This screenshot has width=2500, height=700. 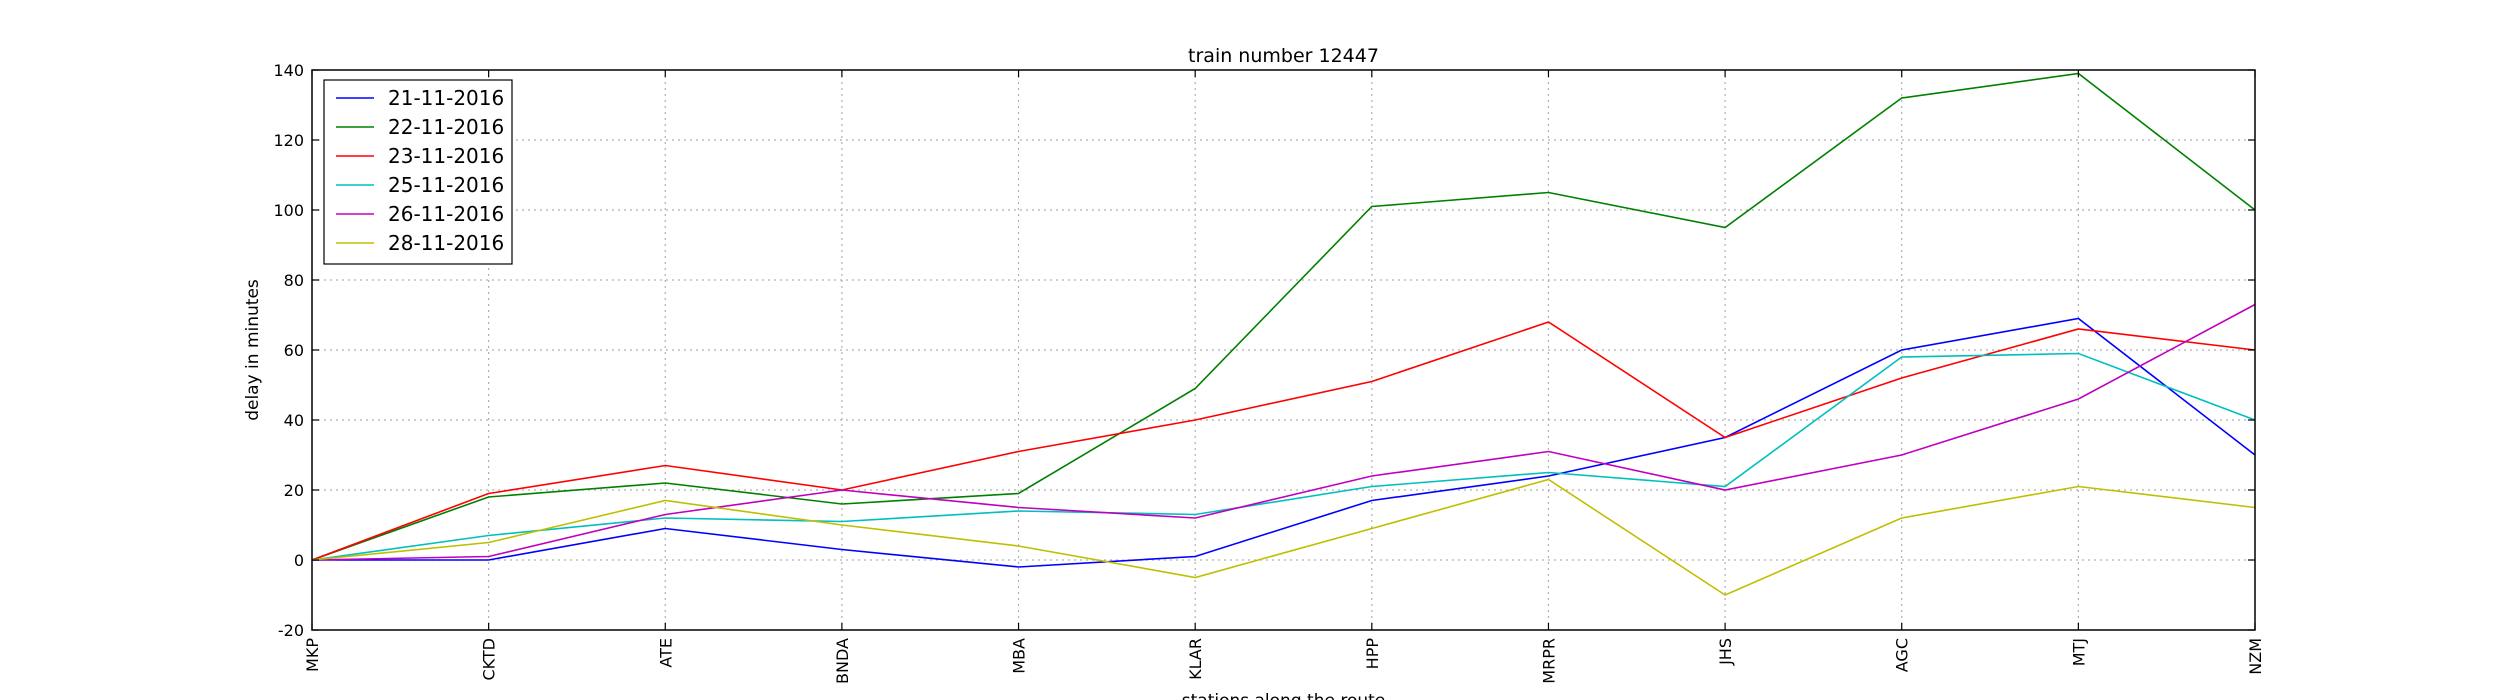 What do you see at coordinates (489, 659) in the screenshot?
I see `x-tick-label: CKTD` at bounding box center [489, 659].